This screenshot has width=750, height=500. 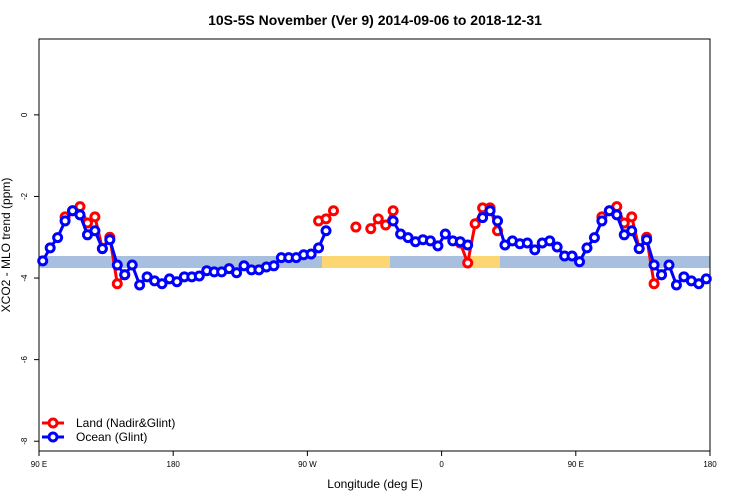 What do you see at coordinates (111, 437) in the screenshot?
I see `legend-label: Ocean (Glint)` at bounding box center [111, 437].